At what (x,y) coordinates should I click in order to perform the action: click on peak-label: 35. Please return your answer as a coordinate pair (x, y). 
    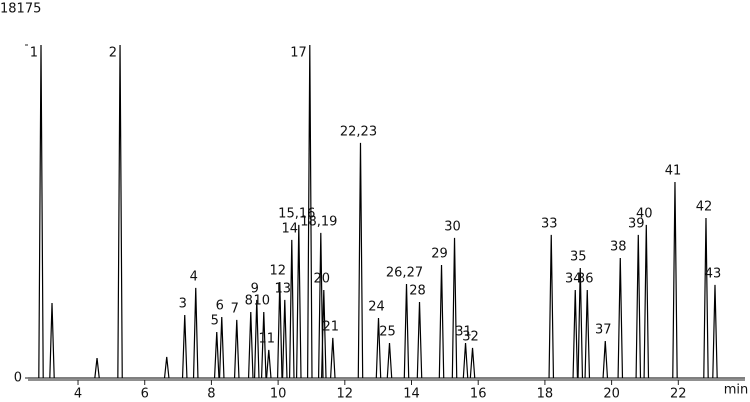
    Looking at the image, I should click on (578, 256).